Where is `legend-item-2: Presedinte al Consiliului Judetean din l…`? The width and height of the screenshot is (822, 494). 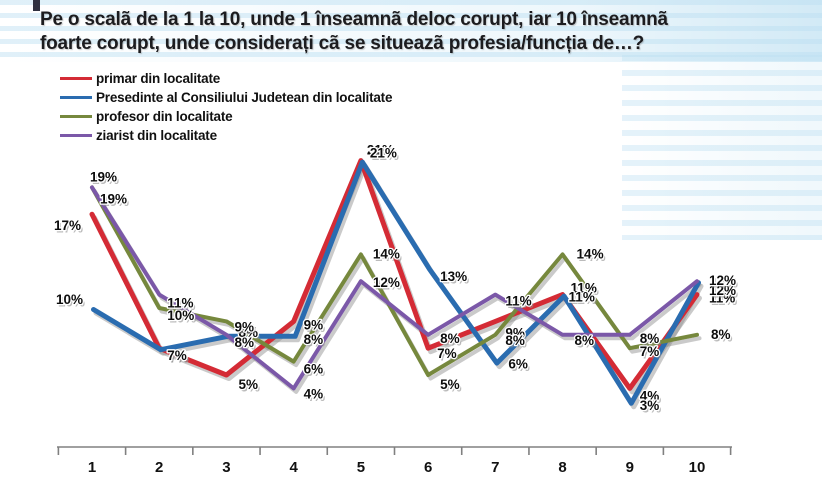 legend-item-2: Presedinte al Consiliului Judetean din l… is located at coordinates (226, 97).